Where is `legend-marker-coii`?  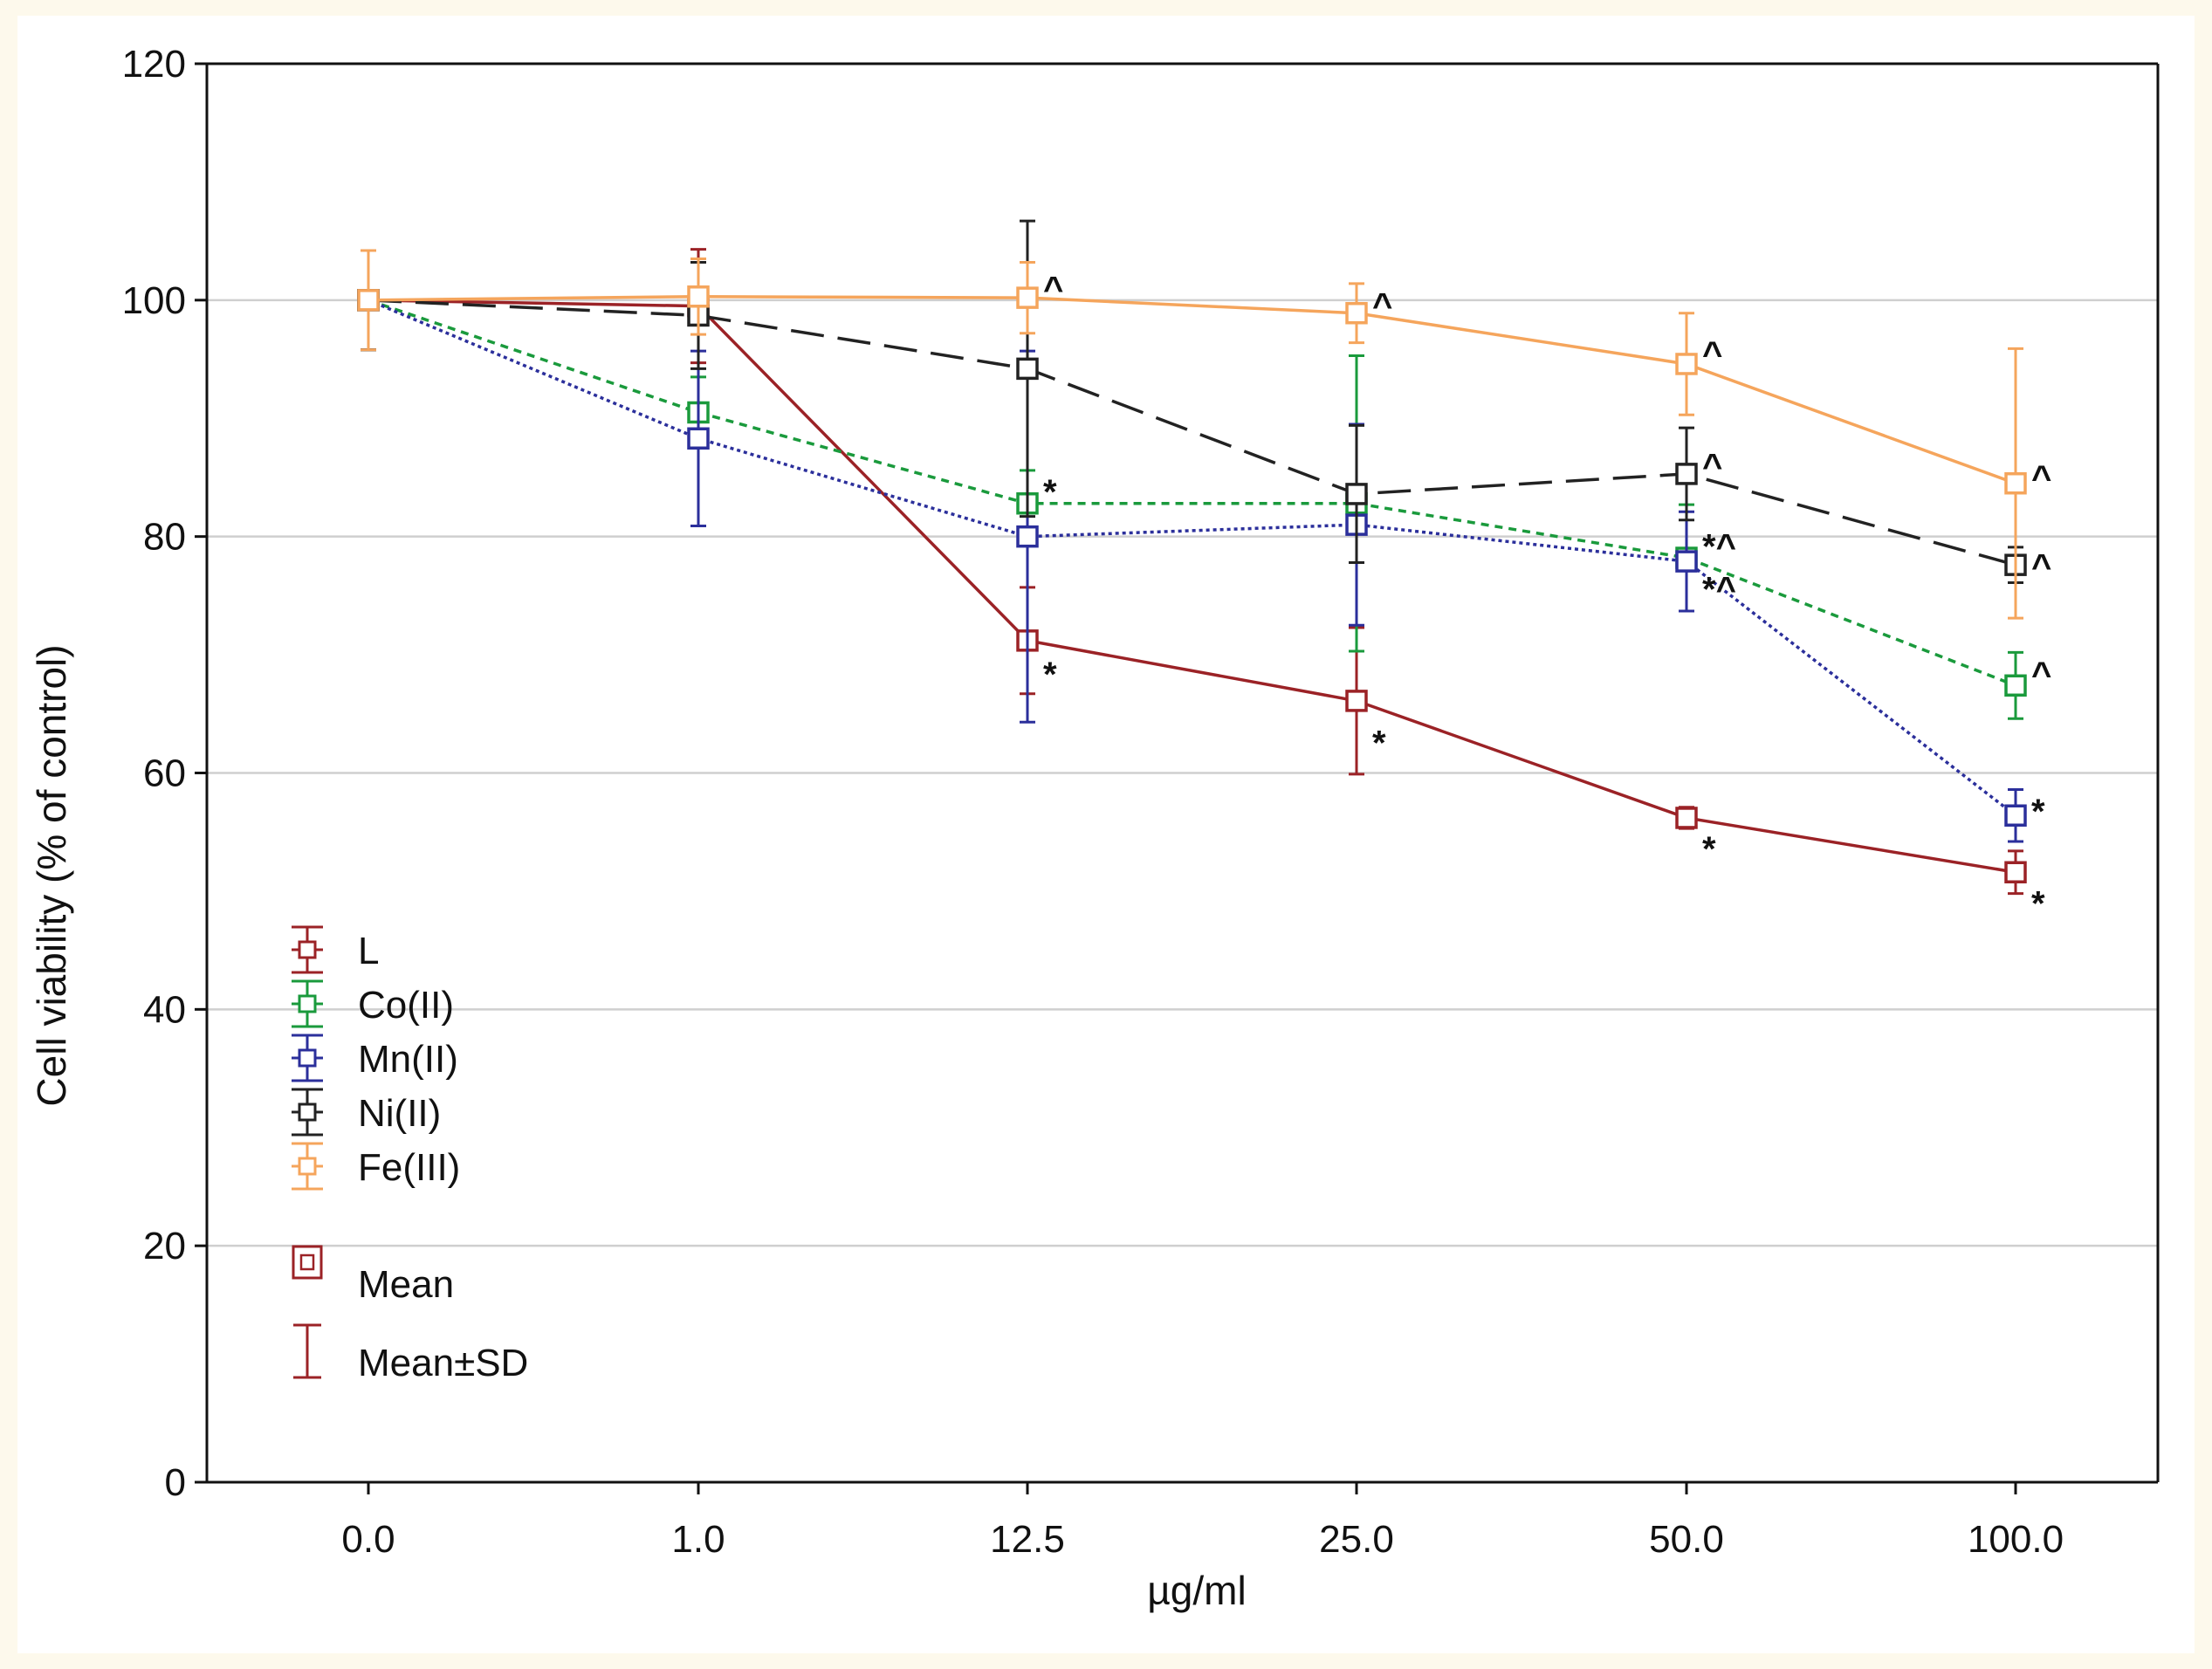
legend-marker-coii is located at coordinates (307, 1003).